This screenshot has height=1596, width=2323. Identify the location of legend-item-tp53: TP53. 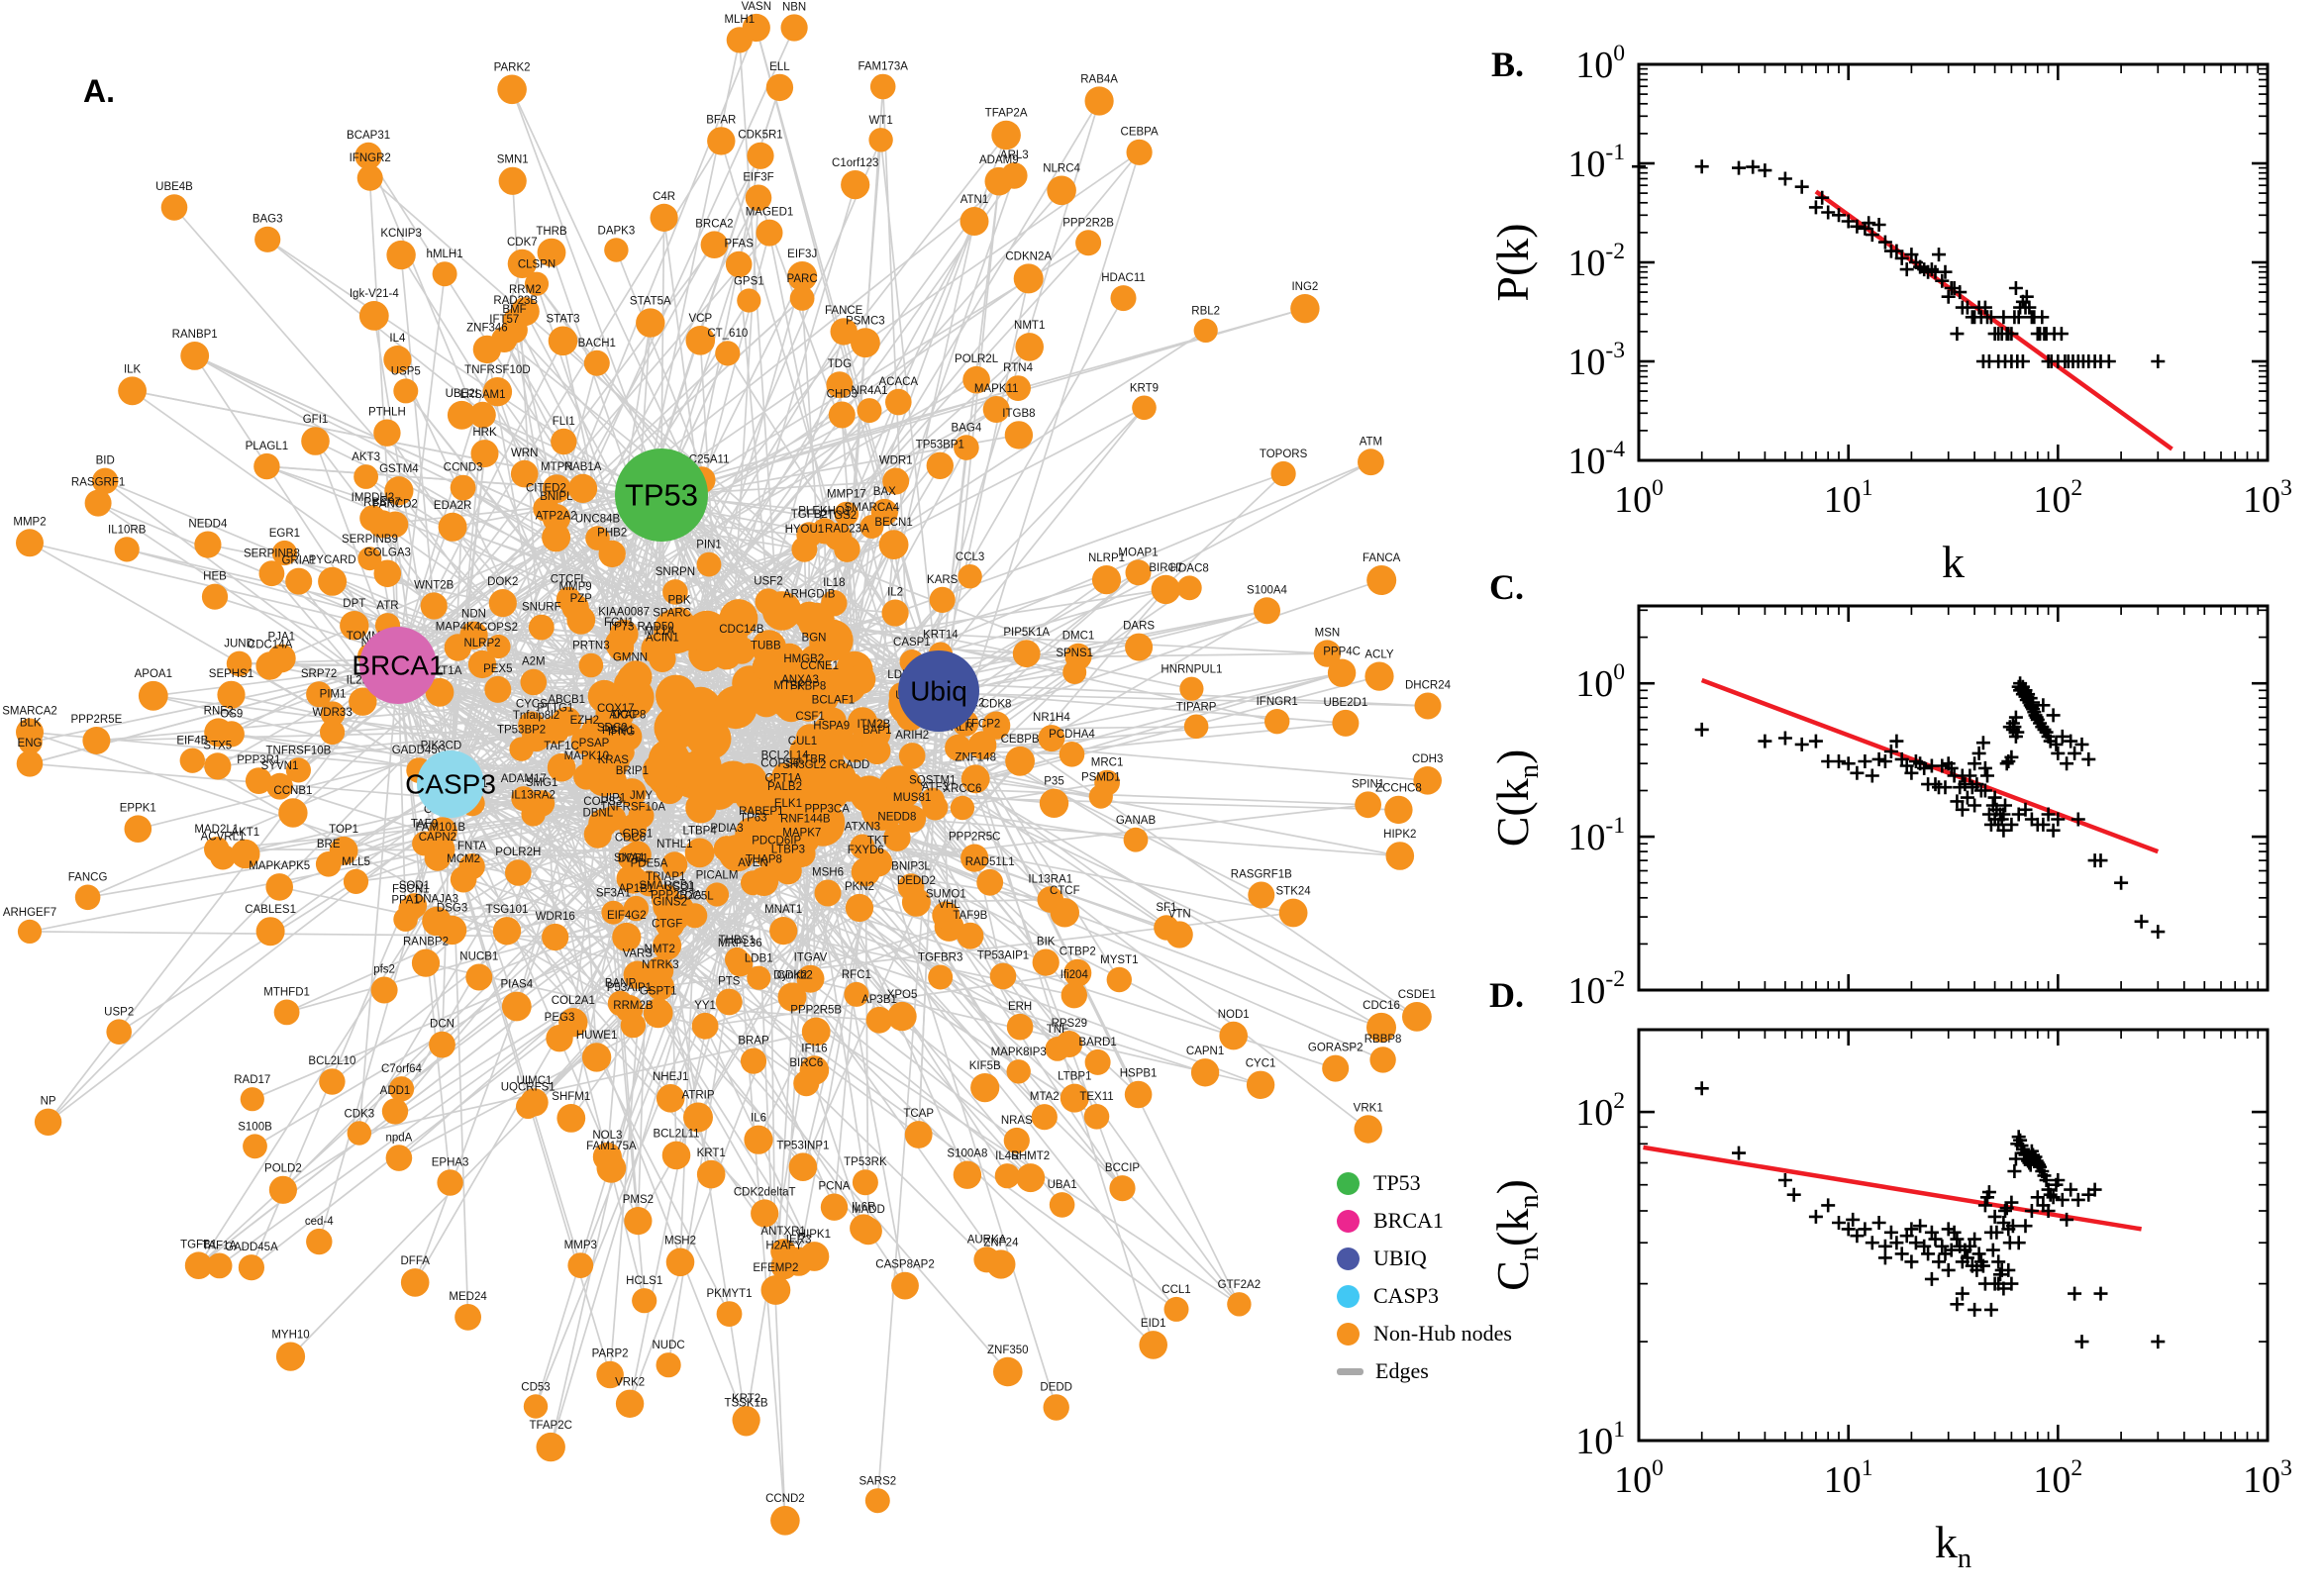
(1424, 1183).